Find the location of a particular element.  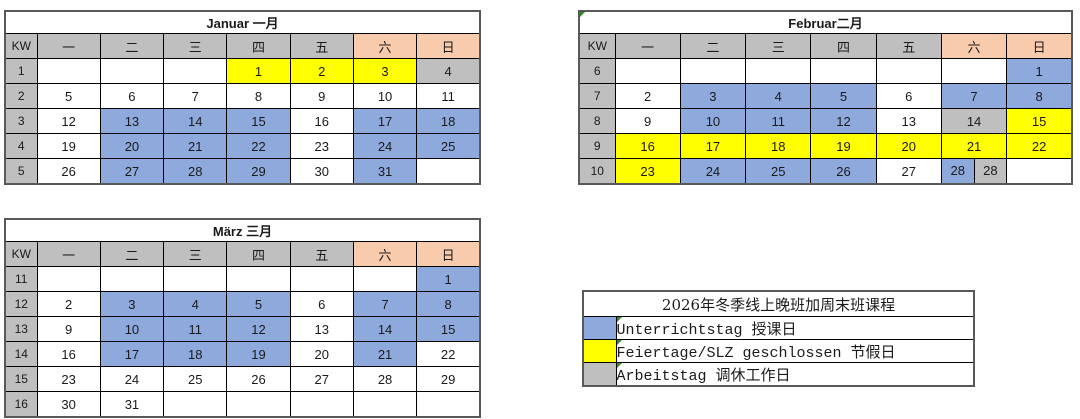

day-cell: 10 is located at coordinates (713, 121).